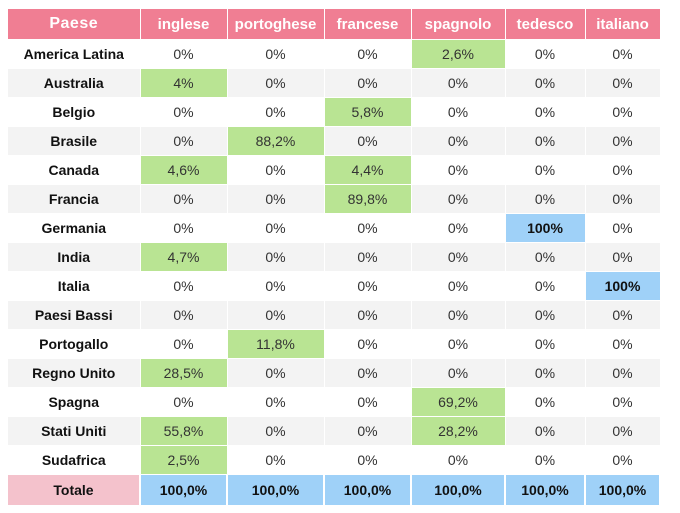 This screenshot has height=513, width=680. What do you see at coordinates (276, 24) in the screenshot?
I see `header-language-portoghese: portoghese` at bounding box center [276, 24].